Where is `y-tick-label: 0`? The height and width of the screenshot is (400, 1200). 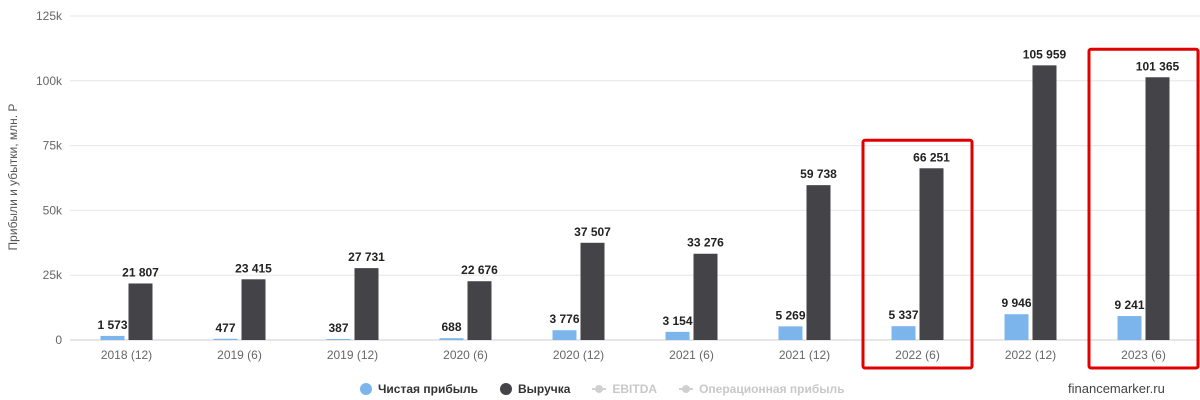
y-tick-label: 0 is located at coordinates (58, 340).